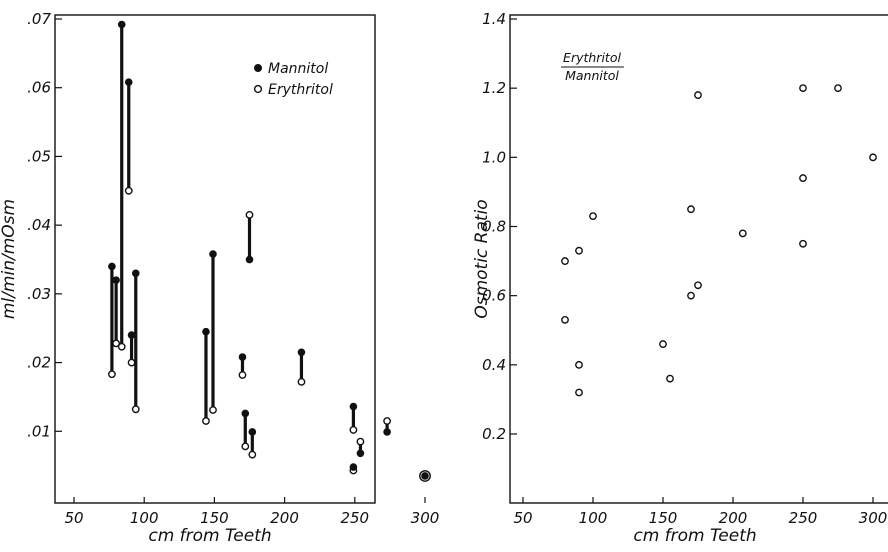 The width and height of the screenshot is (888, 552). What do you see at coordinates (593, 518) in the screenshot?
I see `right-x-tick-label: 100` at bounding box center [593, 518].